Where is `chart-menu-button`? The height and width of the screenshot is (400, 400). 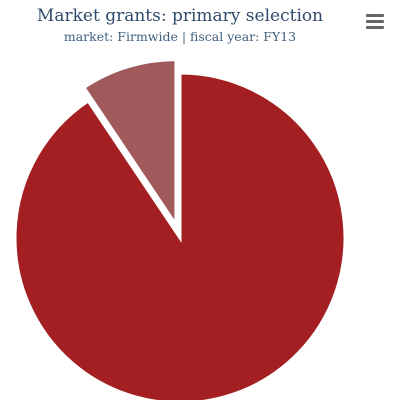
chart-menu-button is located at coordinates (375, 21).